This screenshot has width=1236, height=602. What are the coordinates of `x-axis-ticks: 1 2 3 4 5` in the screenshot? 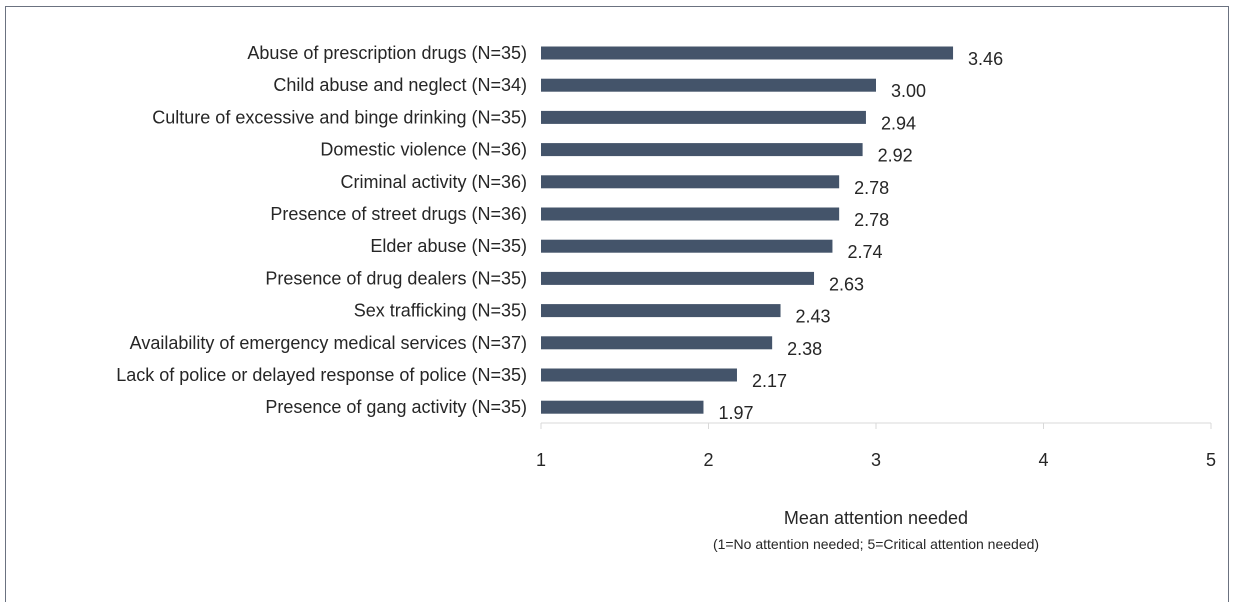 It's located at (876, 446).